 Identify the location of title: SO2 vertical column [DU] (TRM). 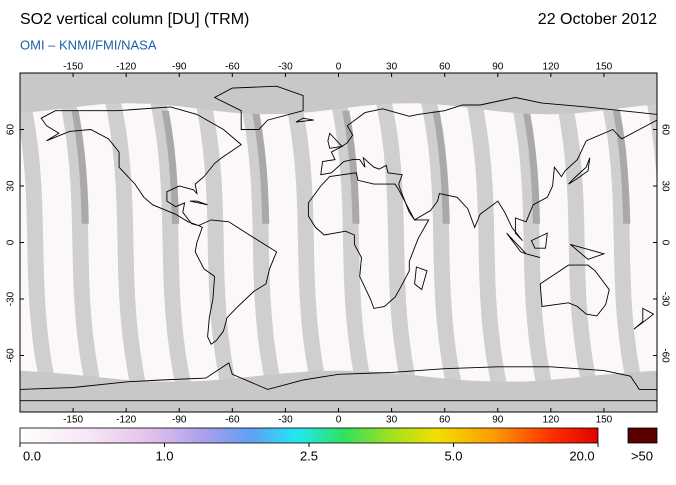
(134, 19).